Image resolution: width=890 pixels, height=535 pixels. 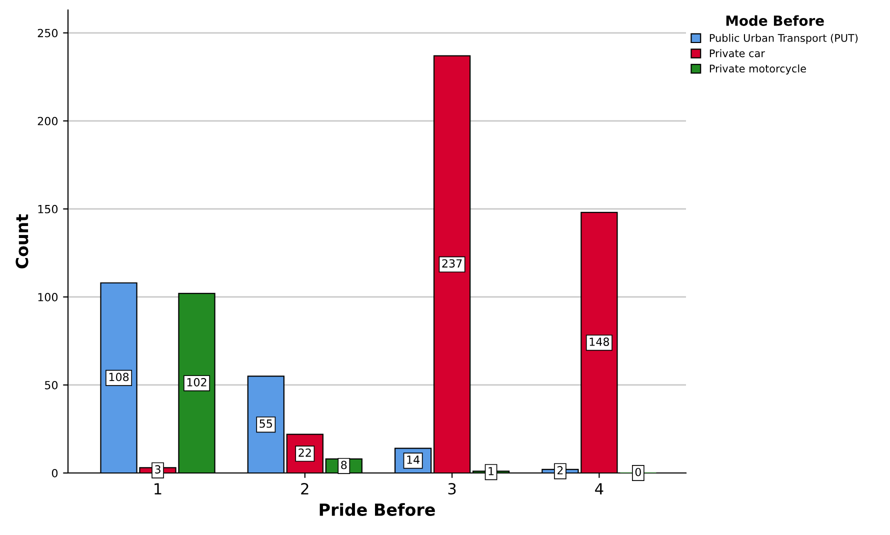 What do you see at coordinates (784, 39) in the screenshot?
I see `legend-label: Public Urban Transport (PUT)` at bounding box center [784, 39].